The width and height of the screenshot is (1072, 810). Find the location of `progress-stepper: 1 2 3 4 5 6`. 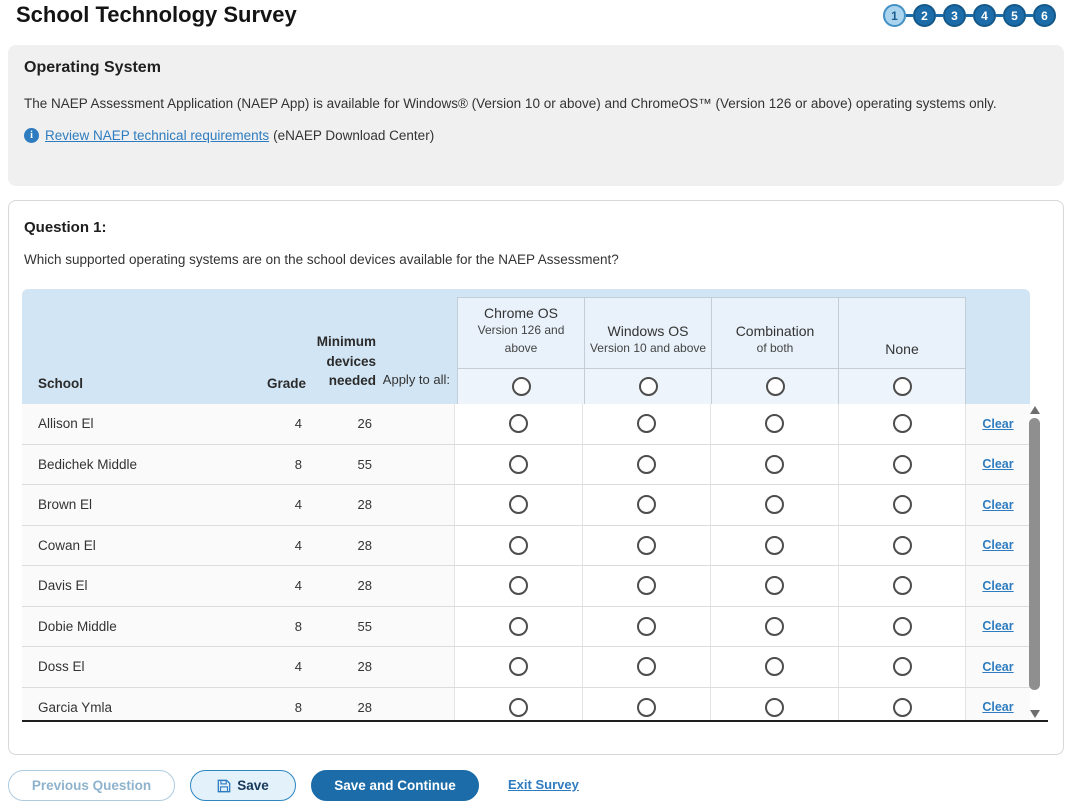

progress-stepper: 1 2 3 4 5 6 is located at coordinates (969, 15).